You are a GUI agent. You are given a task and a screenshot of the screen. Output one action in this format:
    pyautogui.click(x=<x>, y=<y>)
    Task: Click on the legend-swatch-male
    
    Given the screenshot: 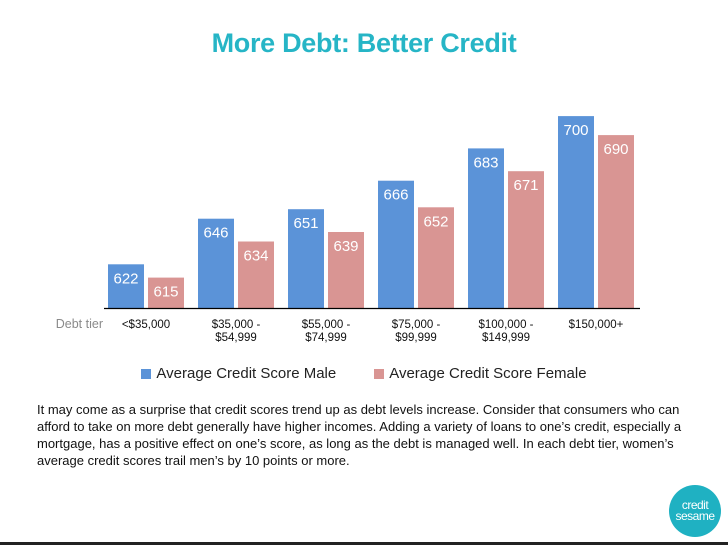 What is the action you would take?
    pyautogui.click(x=146, y=373)
    